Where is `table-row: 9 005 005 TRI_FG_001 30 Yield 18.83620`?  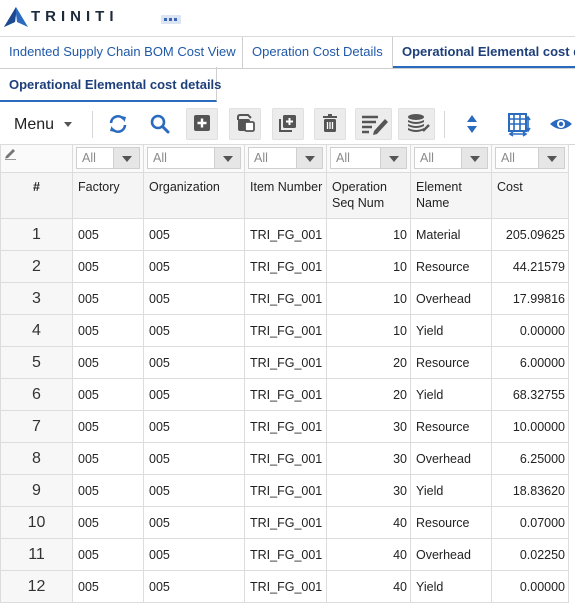
table-row: 9 005 005 TRI_FG_001 30 Yield 18.83620 is located at coordinates (284, 490).